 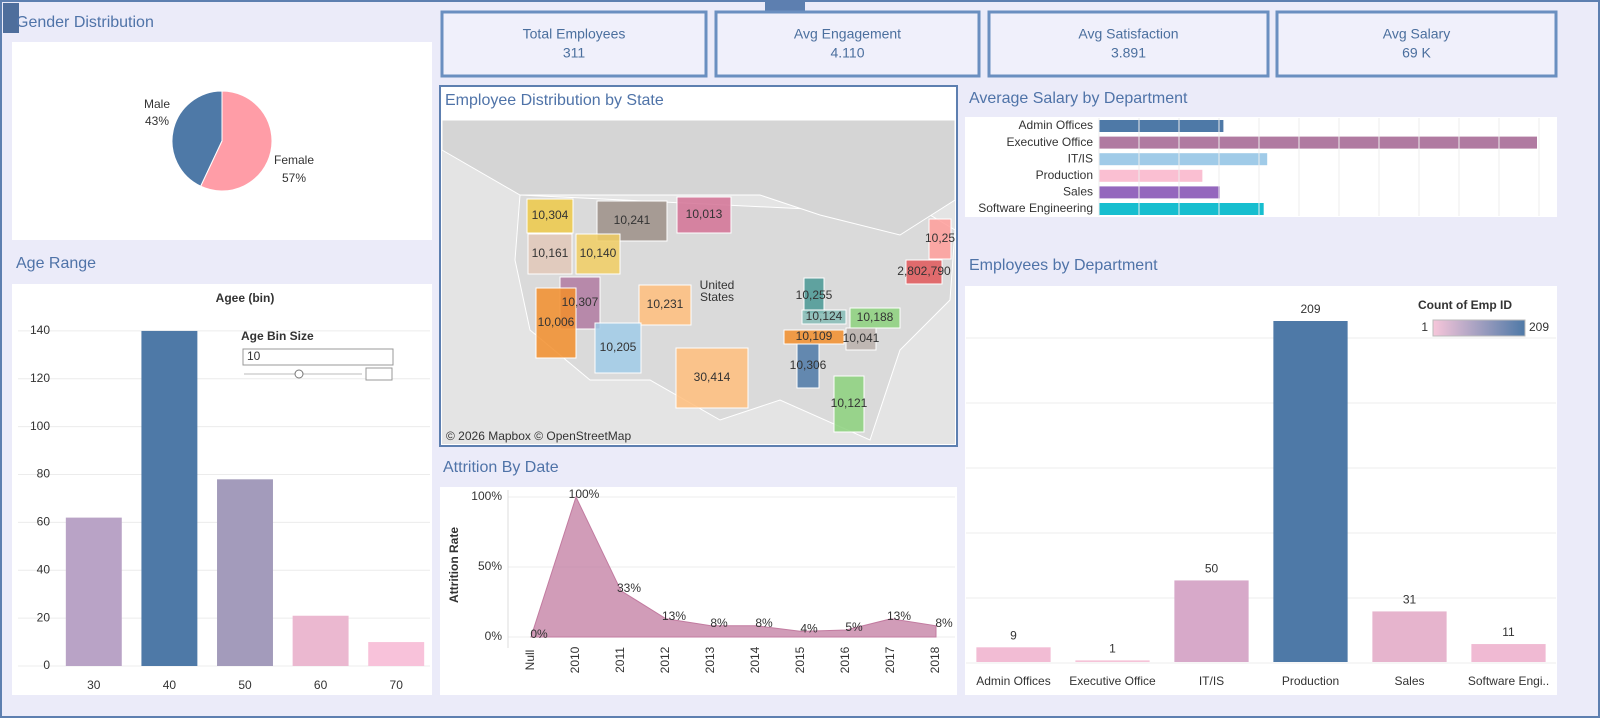 What do you see at coordinates (44, 617) in the screenshot?
I see `y-tick-label: 20` at bounding box center [44, 617].